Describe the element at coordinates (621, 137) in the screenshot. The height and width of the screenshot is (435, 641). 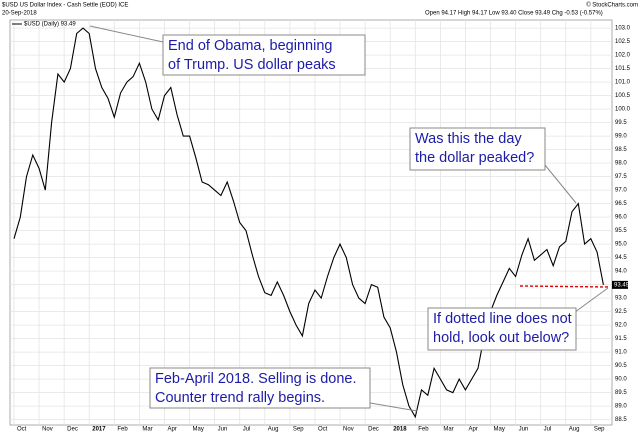
I see `y-tick-label: 99.0` at that location.